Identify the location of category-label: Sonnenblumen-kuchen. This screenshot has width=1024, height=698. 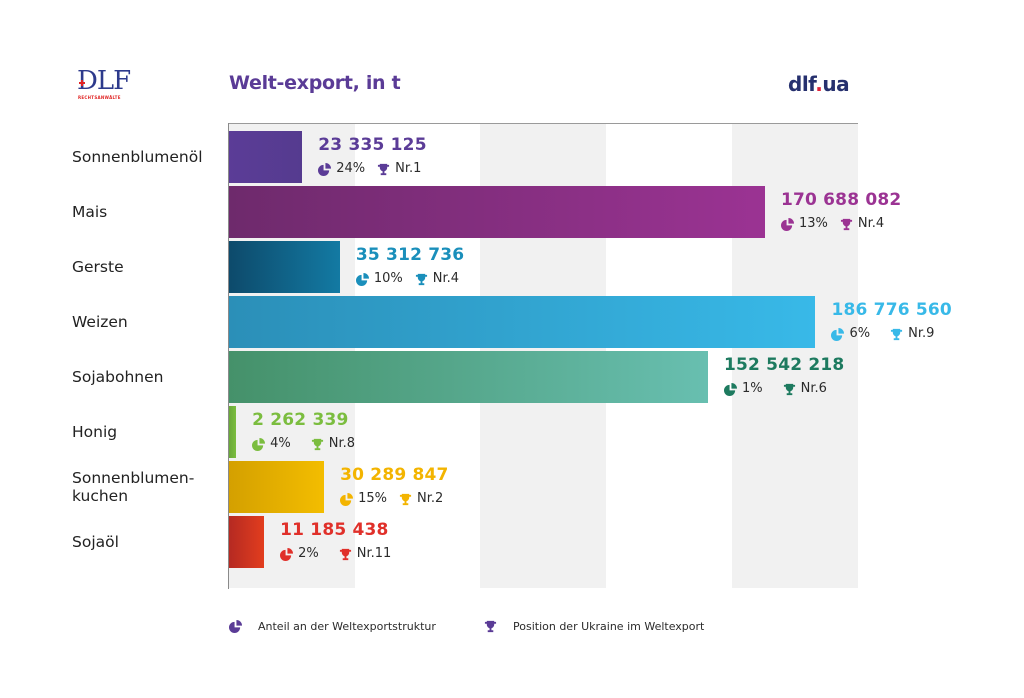
(133, 487).